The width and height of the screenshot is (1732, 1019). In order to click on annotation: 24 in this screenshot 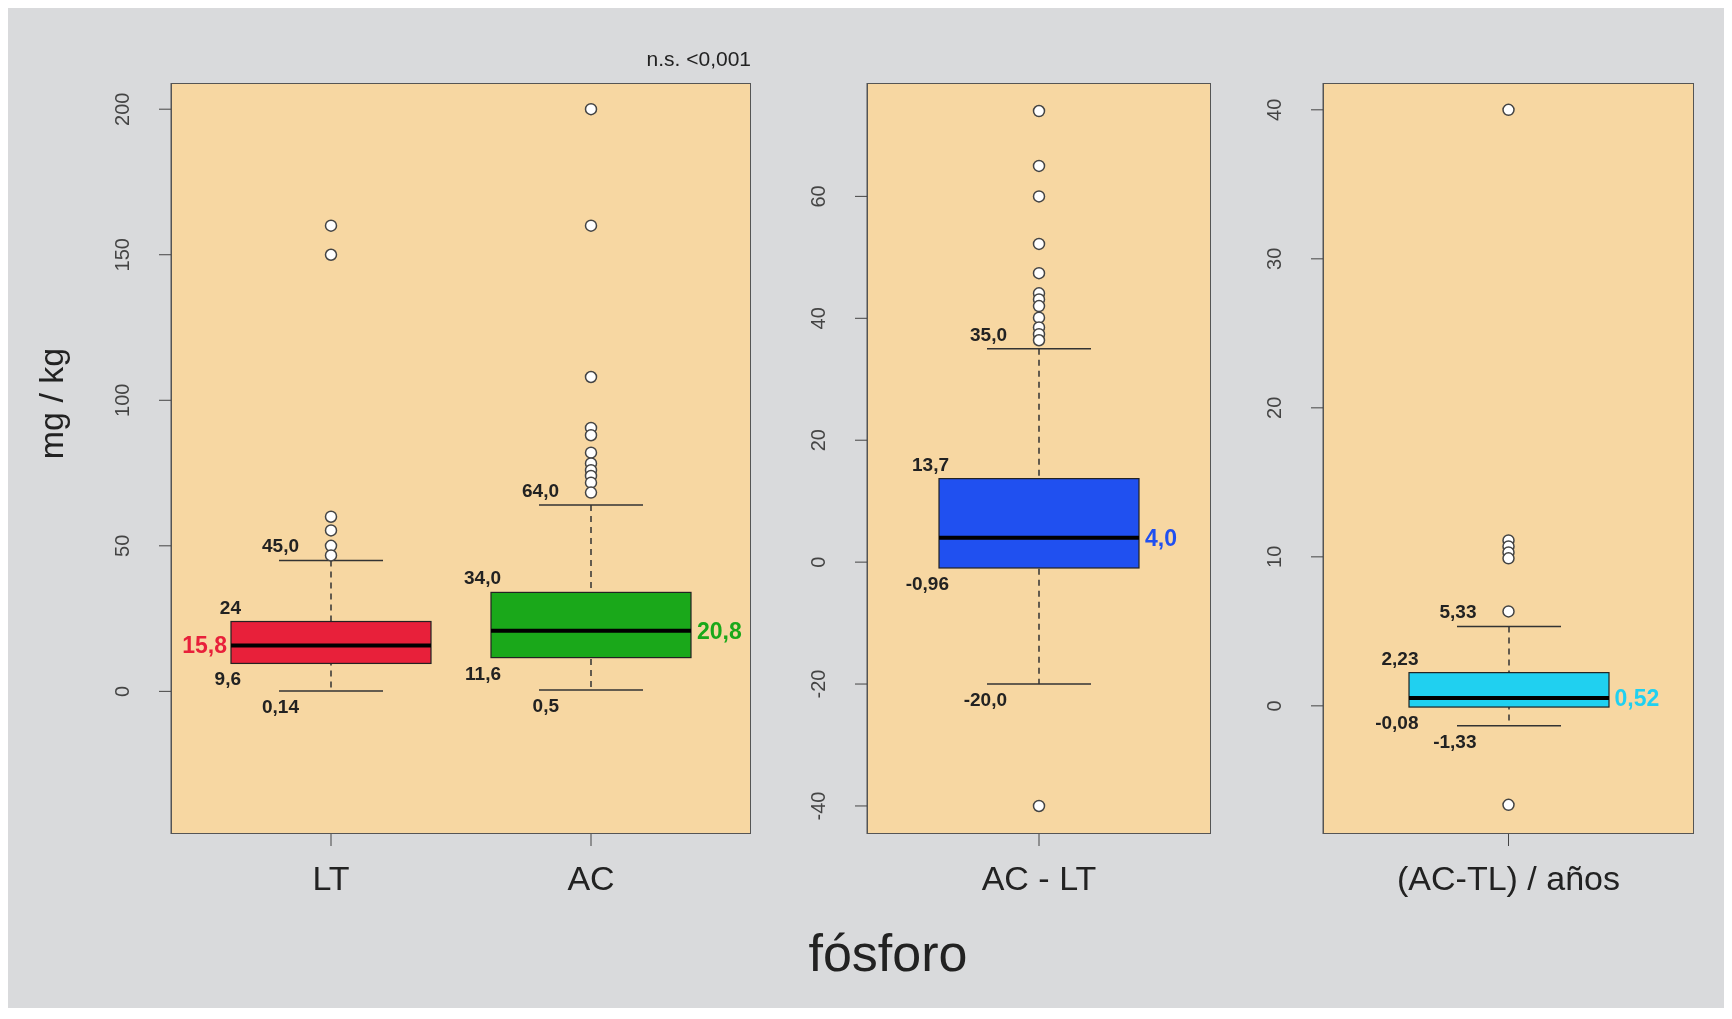, I will do `click(230, 607)`.